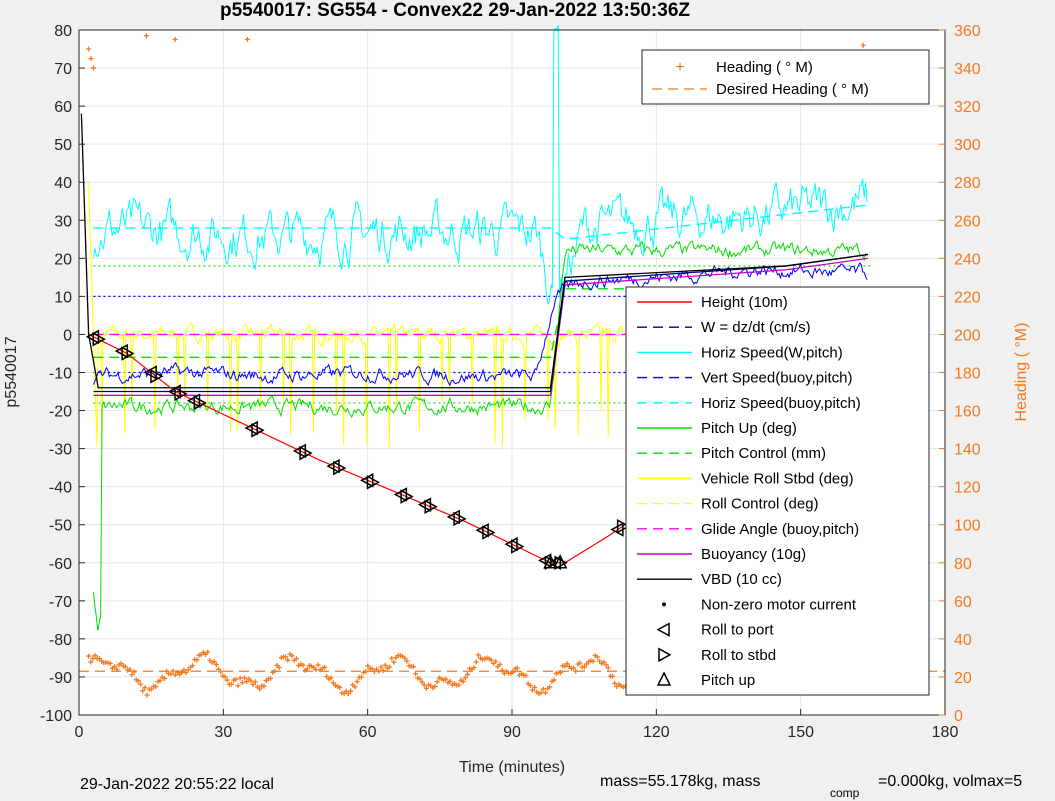 This screenshot has height=801, width=1055. Describe the element at coordinates (753, 554) in the screenshot. I see `legend-label: Buoyancy (10g)` at that location.